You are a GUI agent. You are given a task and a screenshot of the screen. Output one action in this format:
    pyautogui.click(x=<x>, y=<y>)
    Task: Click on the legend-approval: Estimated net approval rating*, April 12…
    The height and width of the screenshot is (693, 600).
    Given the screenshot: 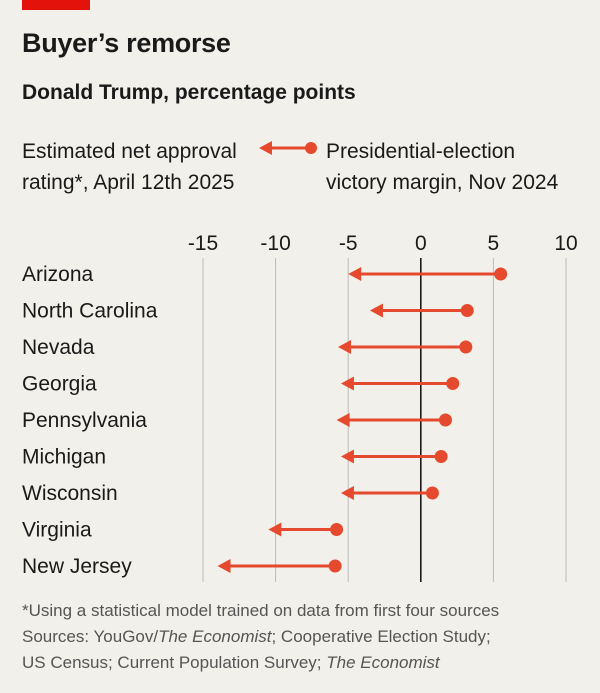 What is the action you would take?
    pyautogui.click(x=129, y=167)
    